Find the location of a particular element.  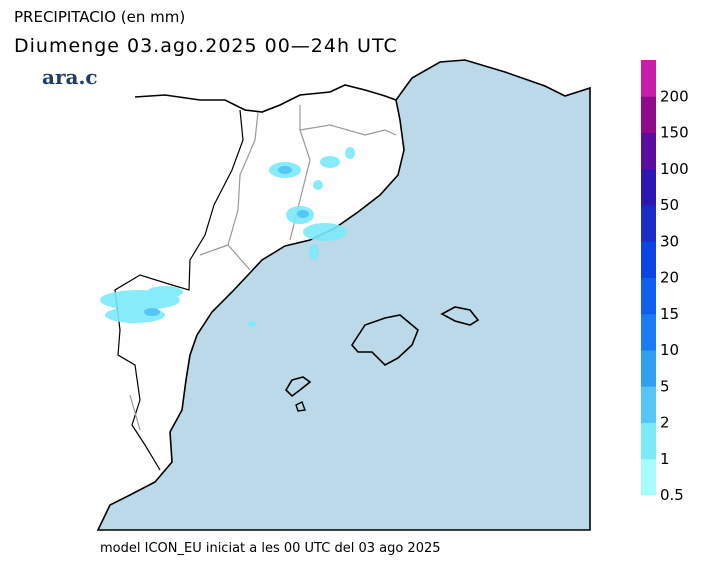

menorca is located at coordinates (460, 316).